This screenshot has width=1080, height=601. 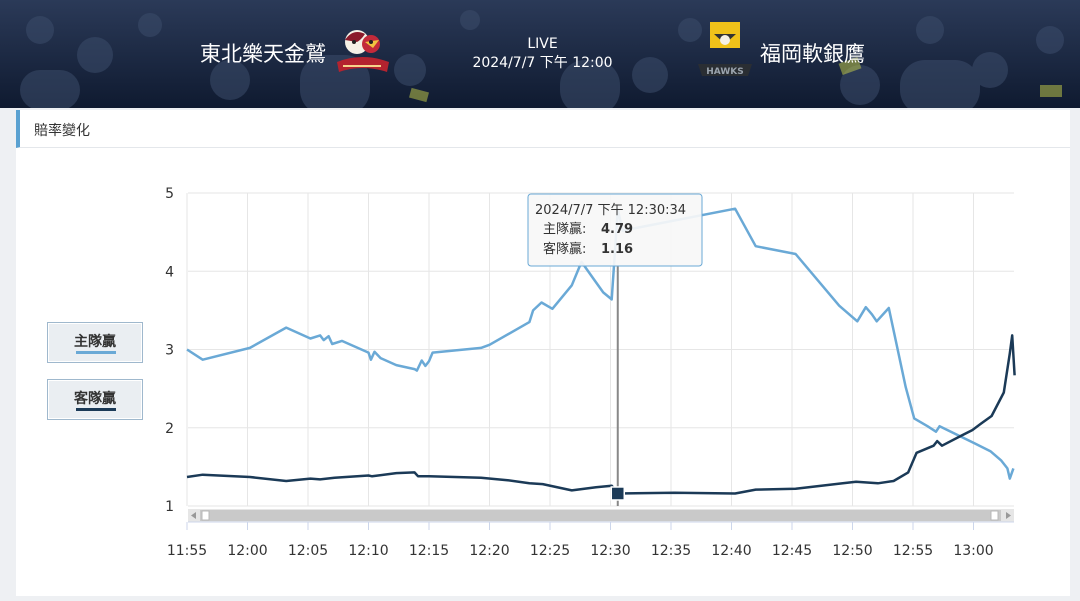 I want to click on tooltip: 2024/7/7 下午 12:30:34 主隊贏: 4.79 客隊贏: 1.16, so click(x=615, y=230).